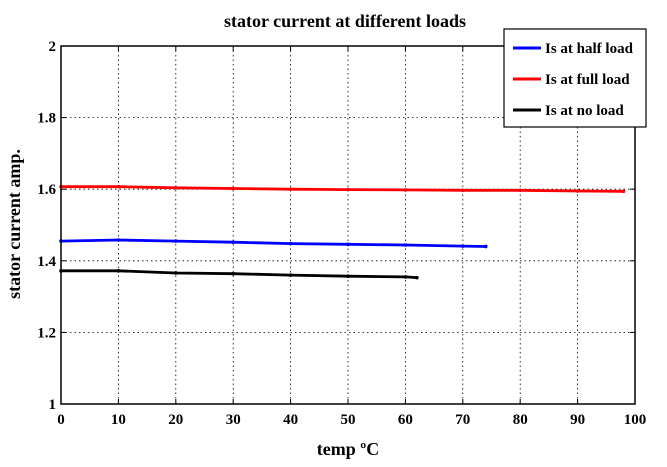 This screenshot has width=667, height=467. I want to click on x-tick-label: 20, so click(175, 420).